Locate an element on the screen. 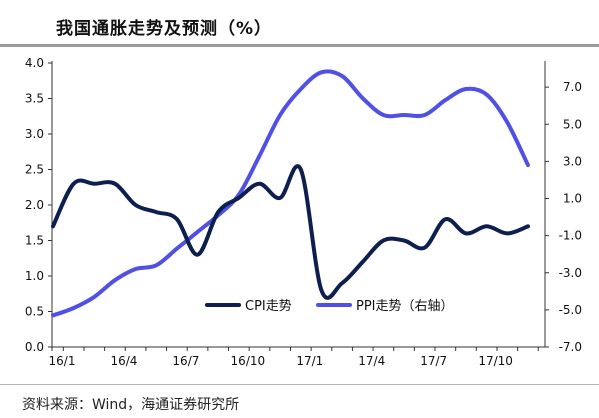 The height and width of the screenshot is (418, 599). left-tick-label: 3.0 is located at coordinates (34, 134).